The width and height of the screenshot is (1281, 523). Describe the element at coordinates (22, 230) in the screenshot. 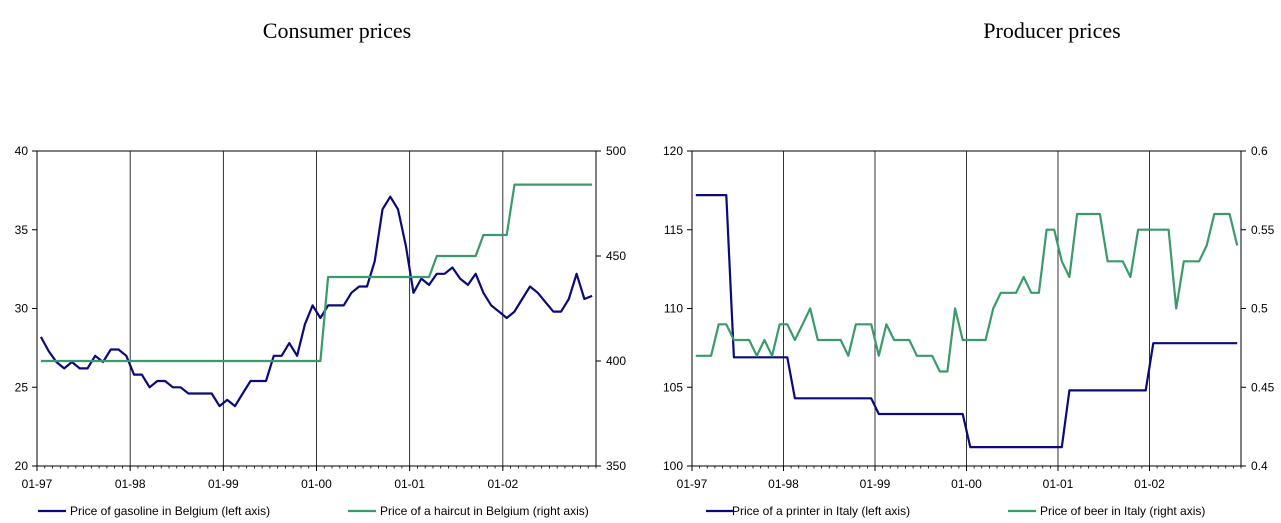

I see `left-y-tick-label: 35` at that location.